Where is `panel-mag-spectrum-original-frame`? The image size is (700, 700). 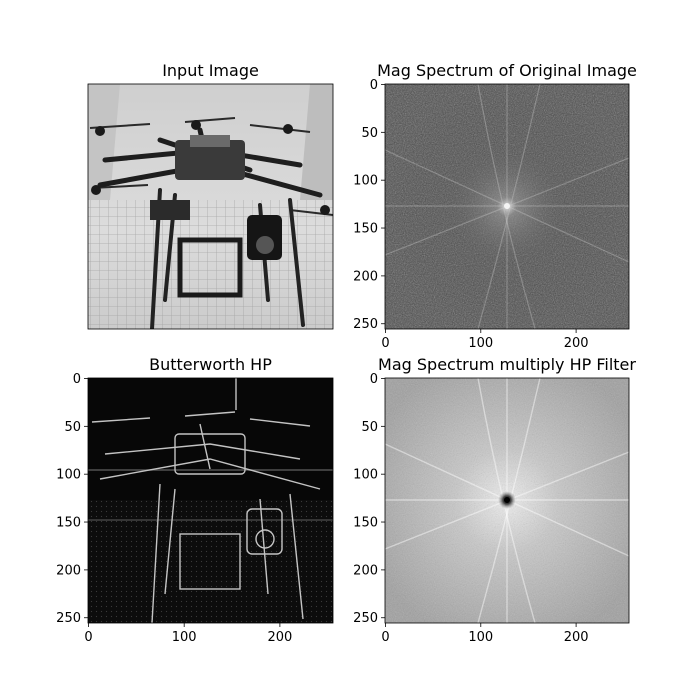
panel-mag-spectrum-original-frame is located at coordinates (507, 206).